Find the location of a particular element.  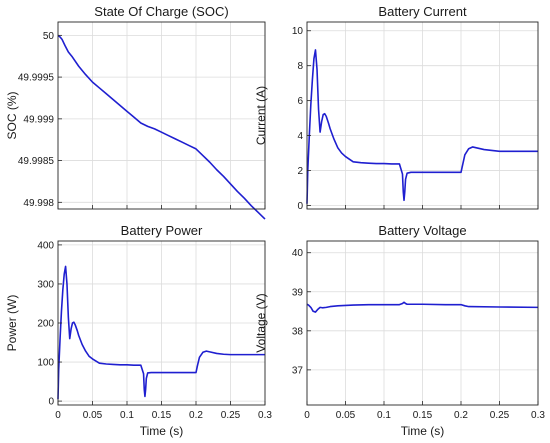

power-ytick-label-0: 0 is located at coordinates (51, 402).